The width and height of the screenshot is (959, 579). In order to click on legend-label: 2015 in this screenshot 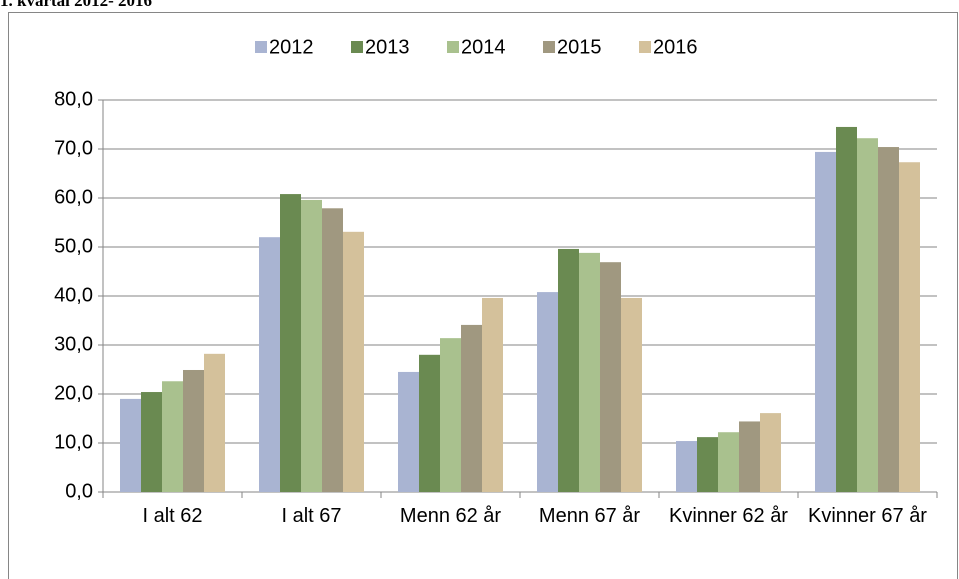, I will do `click(579, 47)`.